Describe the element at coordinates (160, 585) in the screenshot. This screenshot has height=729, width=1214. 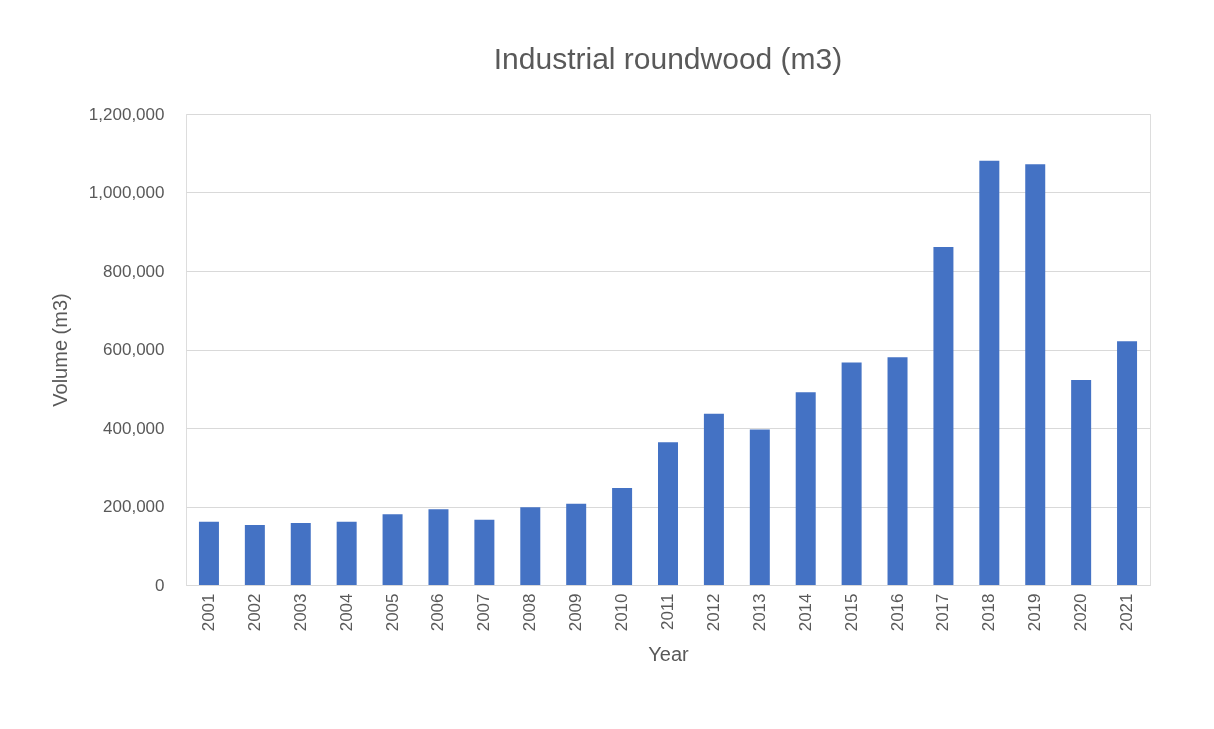
I see `y-tick-label: 0` at that location.